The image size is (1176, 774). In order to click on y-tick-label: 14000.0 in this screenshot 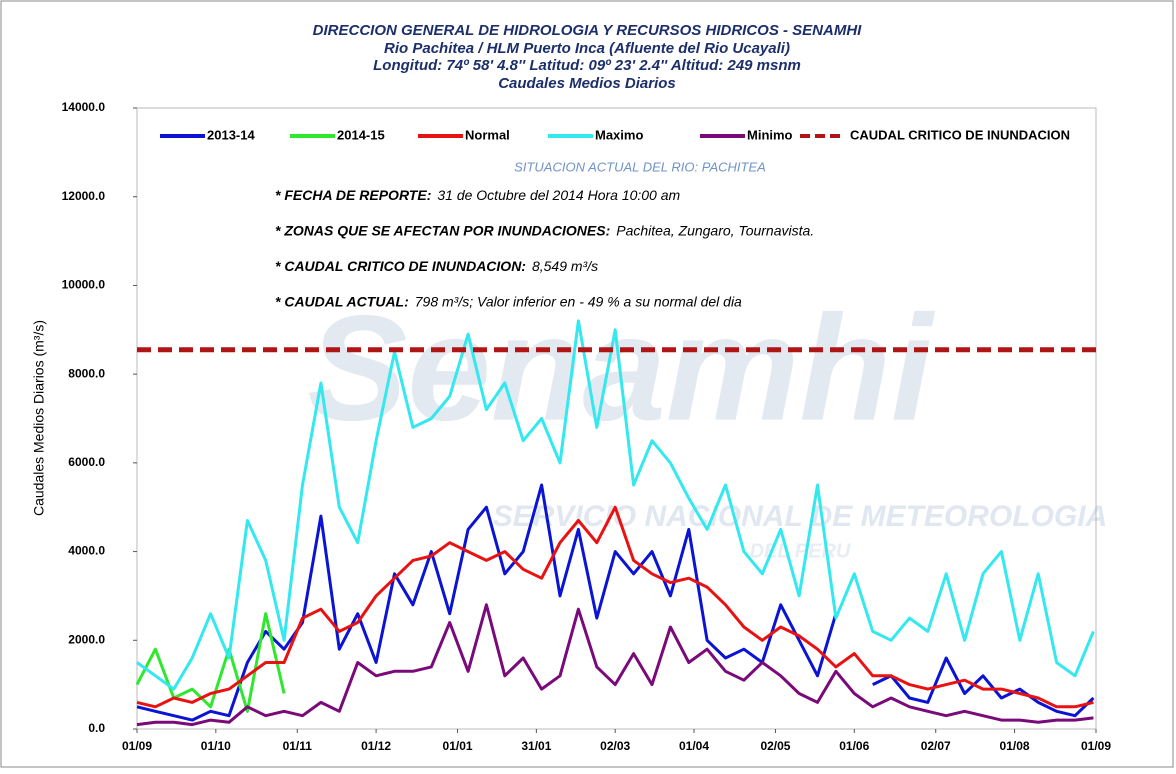, I will do `click(84, 107)`.